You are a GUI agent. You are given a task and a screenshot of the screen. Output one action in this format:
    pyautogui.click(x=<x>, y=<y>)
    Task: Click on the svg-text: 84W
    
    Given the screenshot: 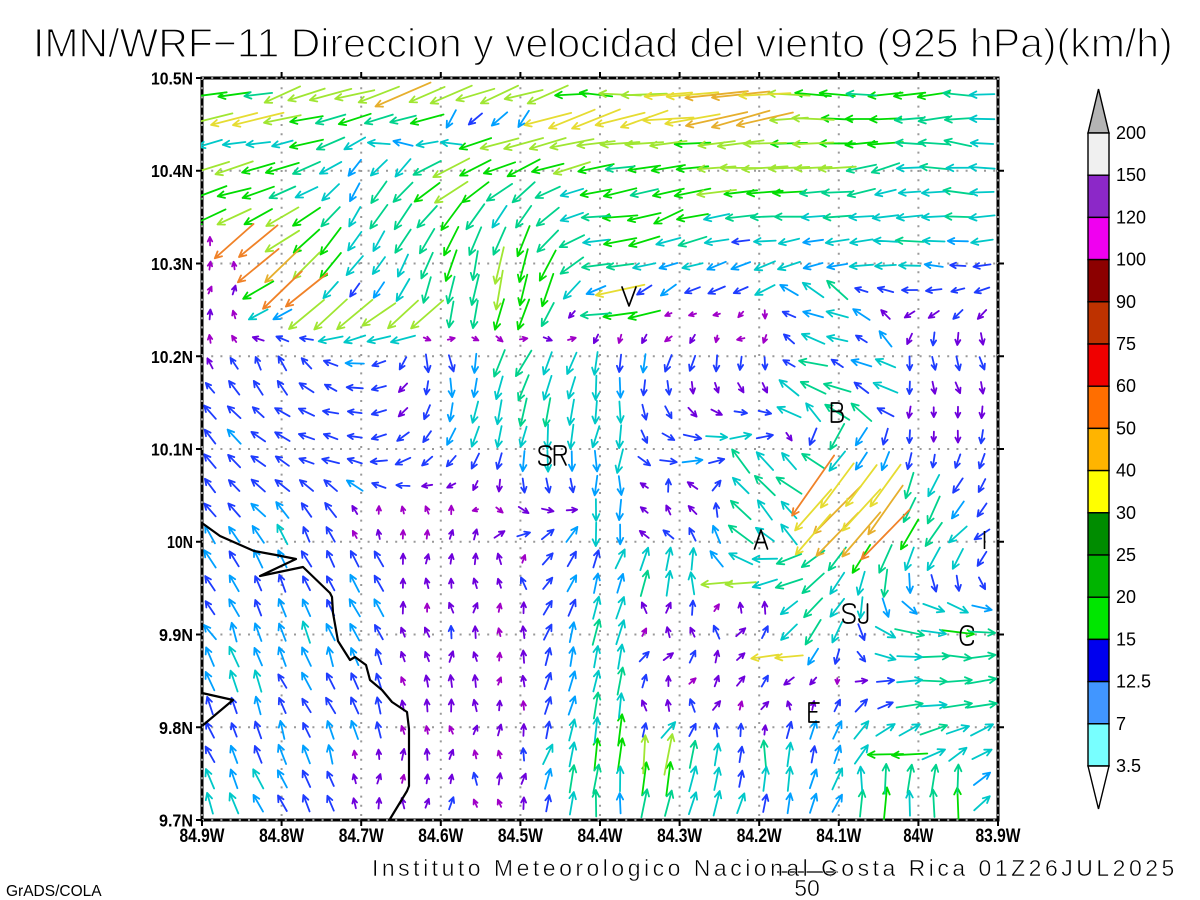 What is the action you would take?
    pyautogui.click(x=918, y=836)
    